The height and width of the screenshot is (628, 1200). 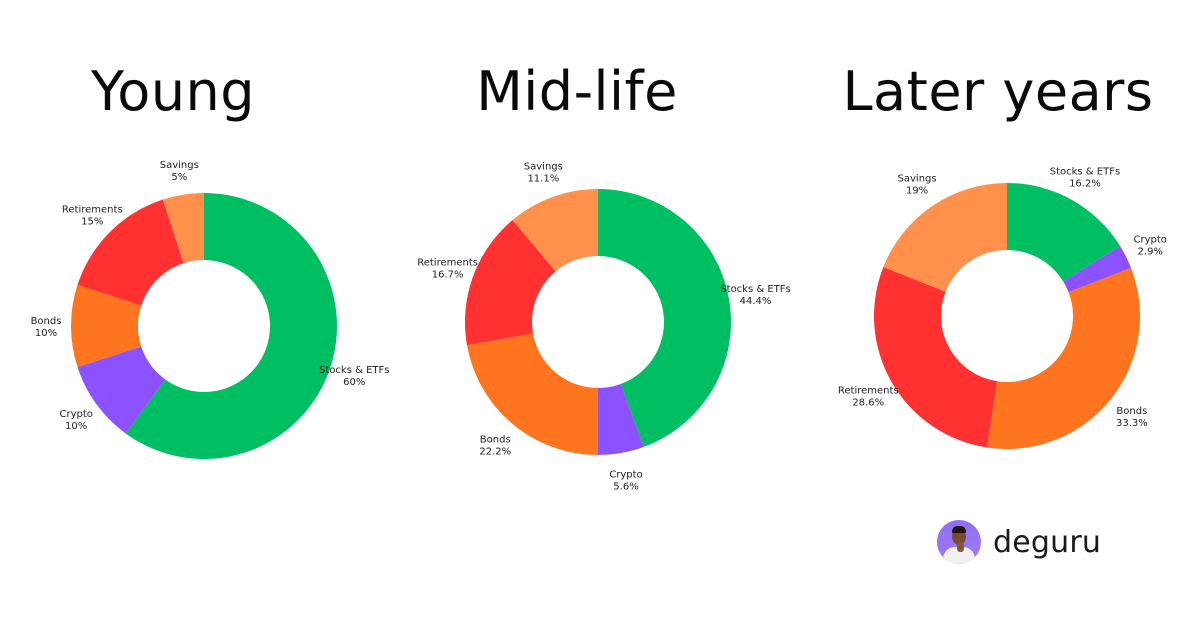 I want to click on slice-label: Stocks & ETFs 44.4%, so click(x=755, y=295).